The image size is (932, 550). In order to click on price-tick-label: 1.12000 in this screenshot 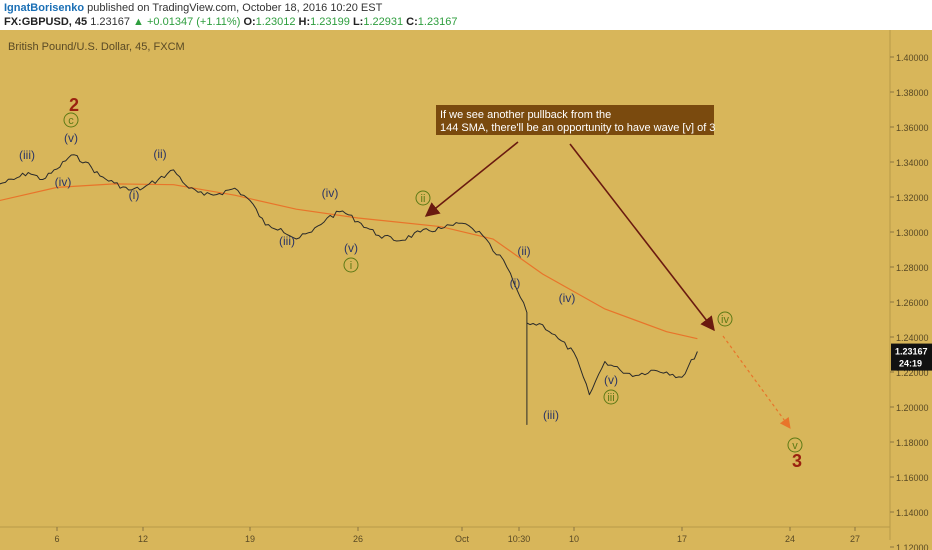, I will do `click(912, 546)`.